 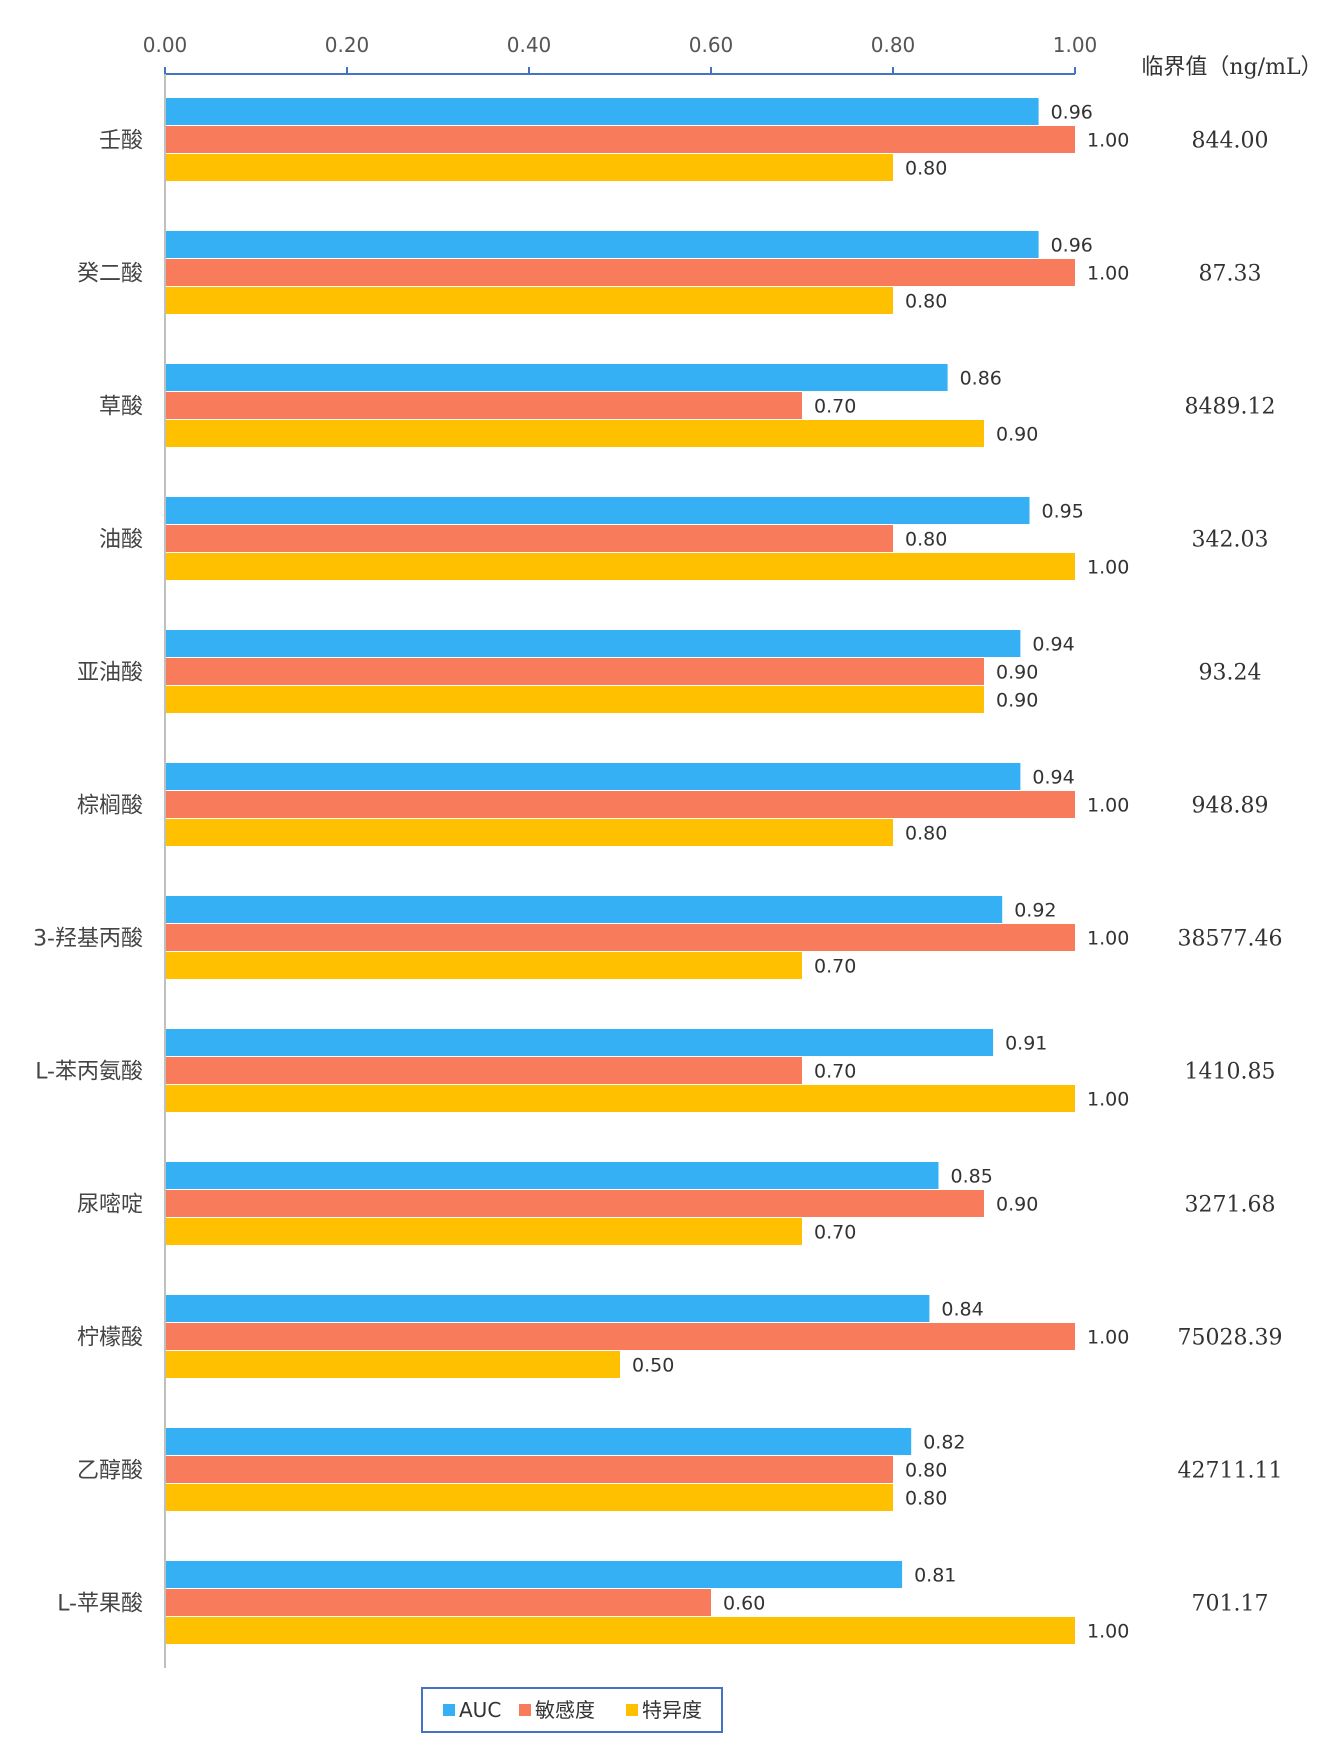 I want to click on threshold-value: 38577.46, so click(x=1230, y=939).